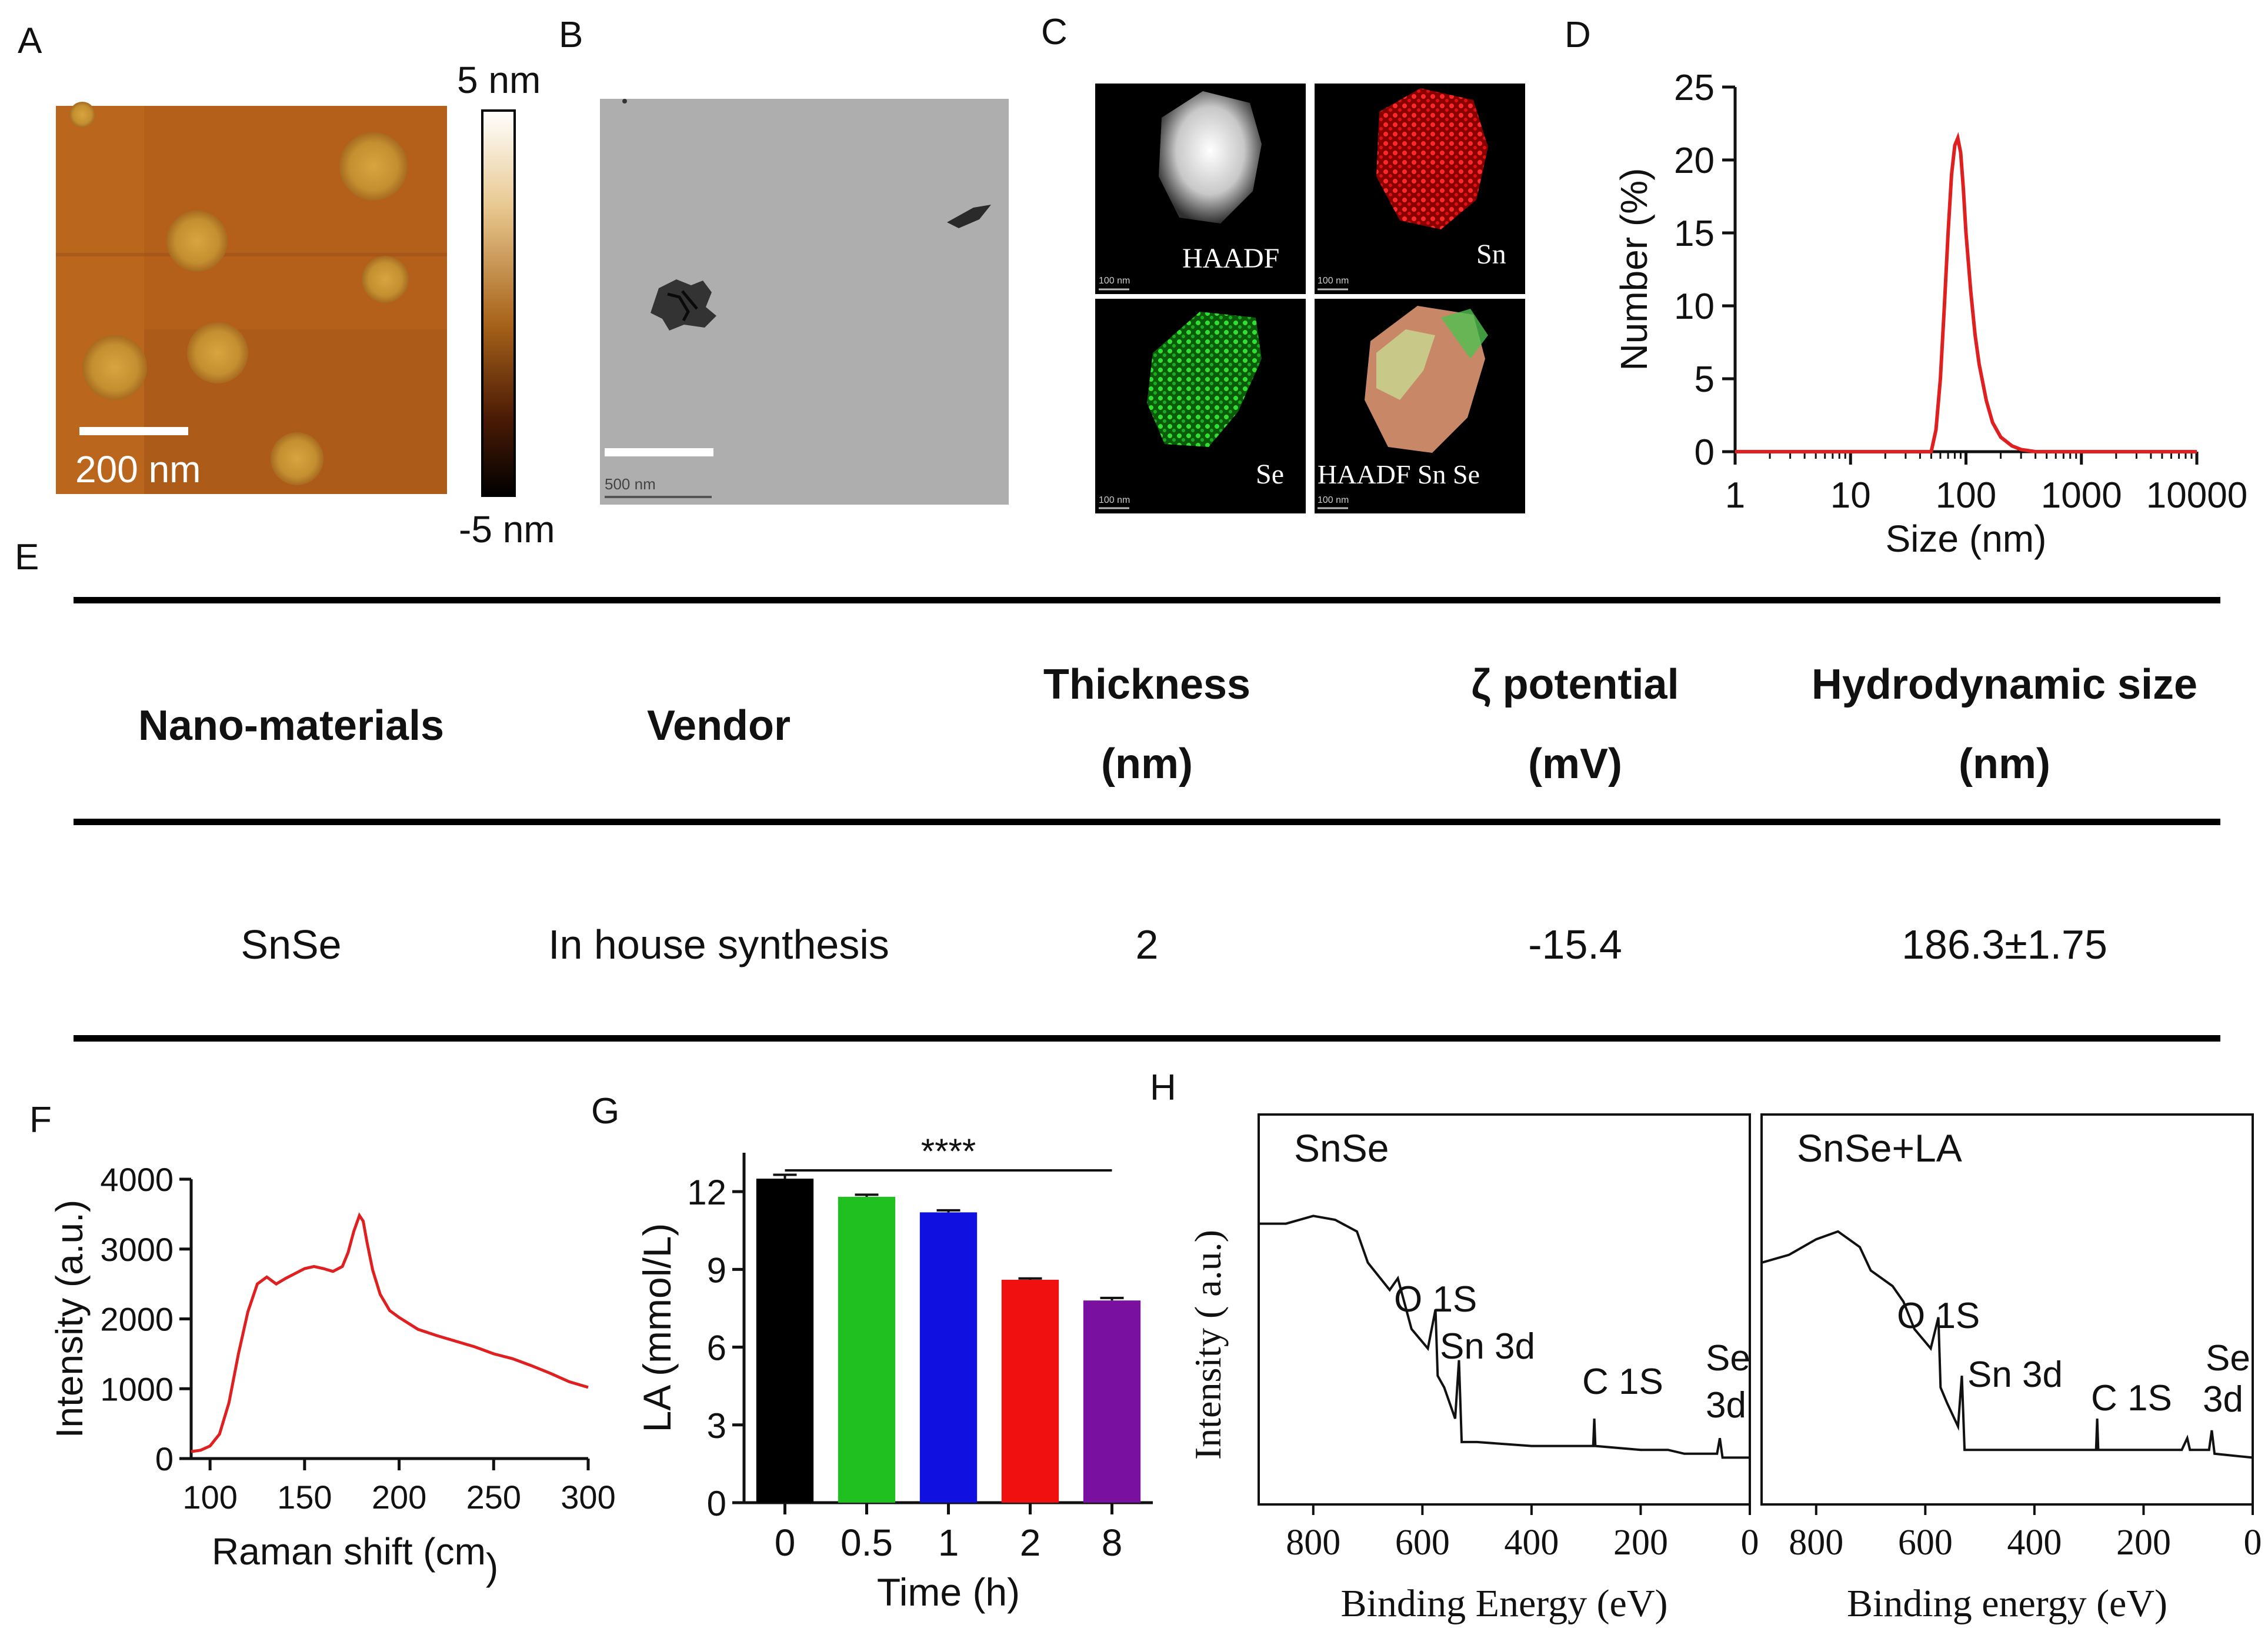 This screenshot has width=2268, height=1645. Describe the element at coordinates (291, 945) in the screenshot. I see `table-cell: SnSe` at that location.